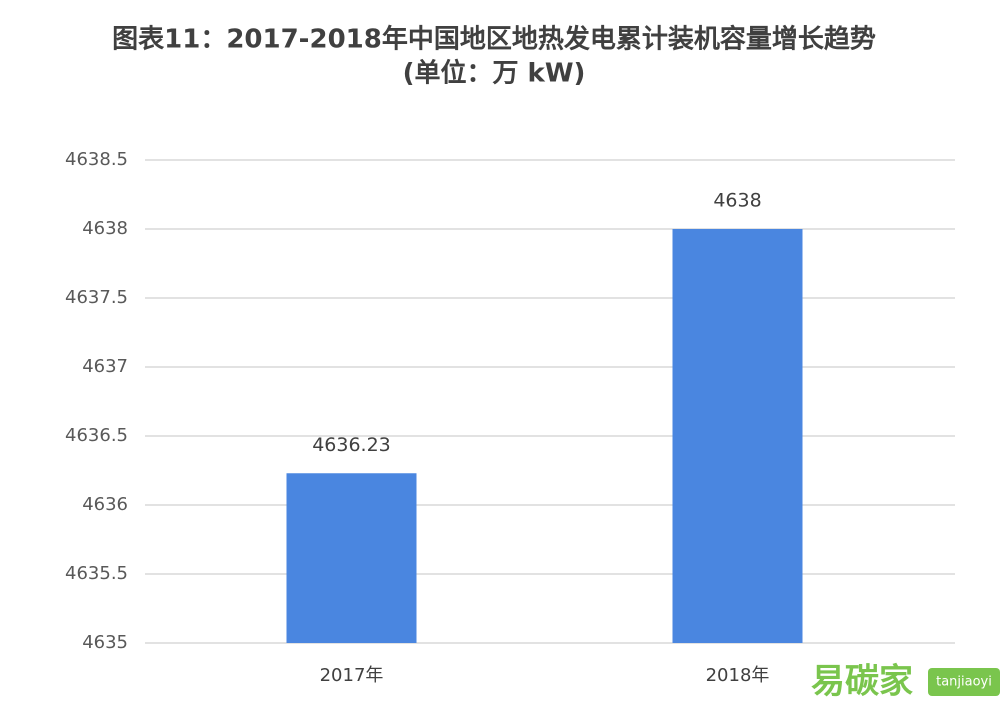 The image size is (1008, 718). I want to click on y-tick-label: 4635.5, so click(96, 573).